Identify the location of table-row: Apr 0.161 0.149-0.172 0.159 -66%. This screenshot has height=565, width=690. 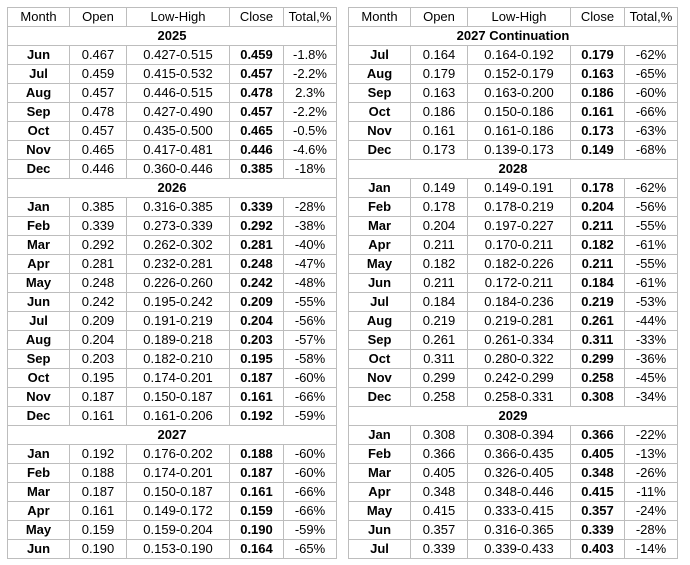
(172, 511).